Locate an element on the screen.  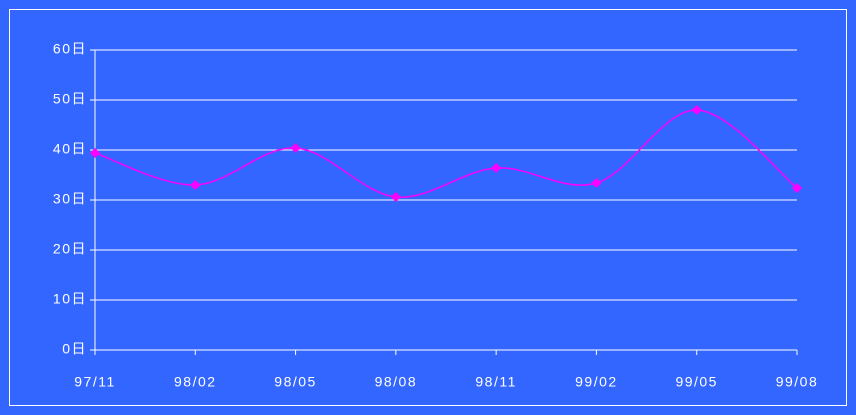
x-tick-label: 98/05 is located at coordinates (295, 382).